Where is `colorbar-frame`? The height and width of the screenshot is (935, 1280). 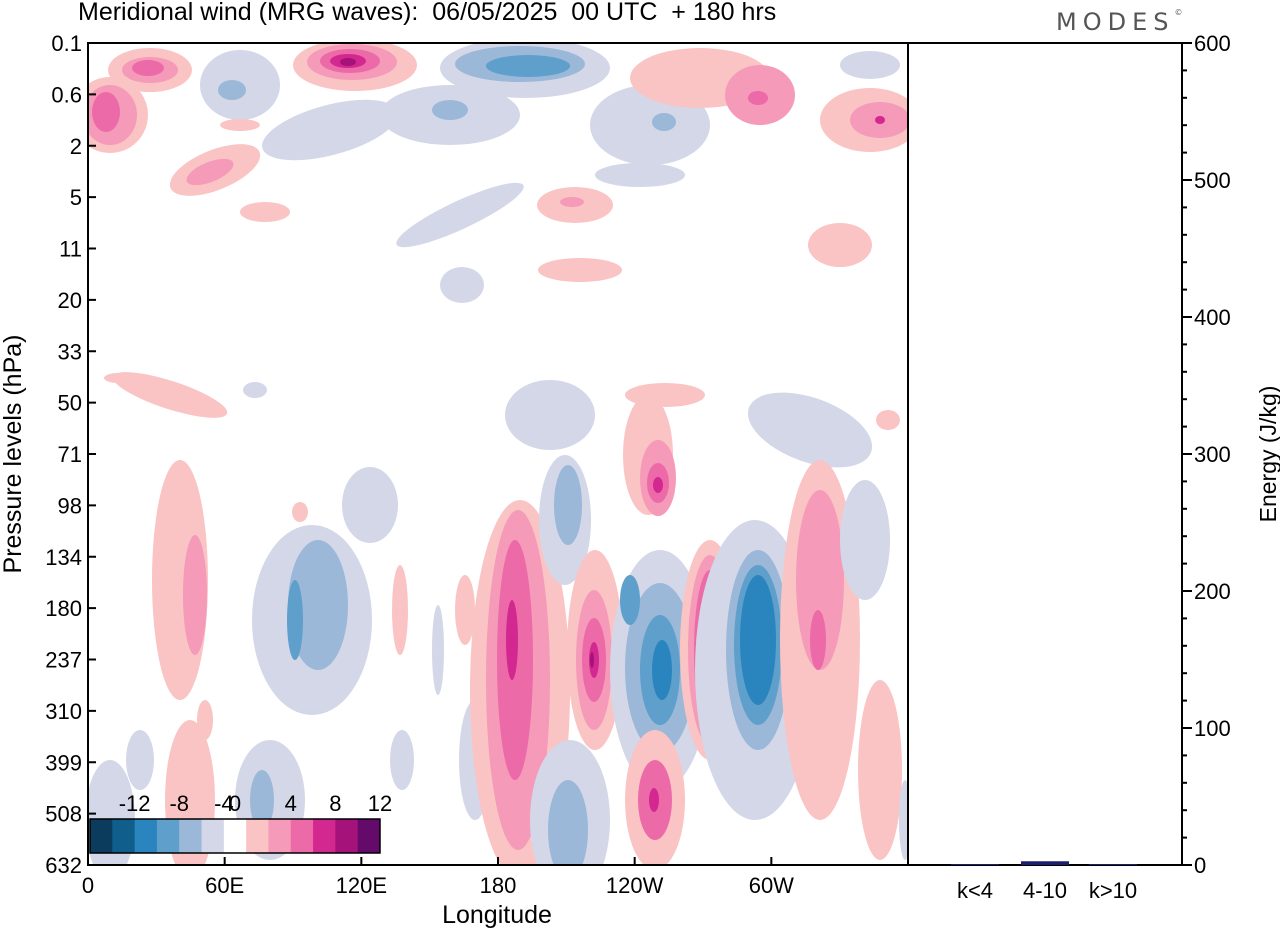
colorbar-frame is located at coordinates (235, 836).